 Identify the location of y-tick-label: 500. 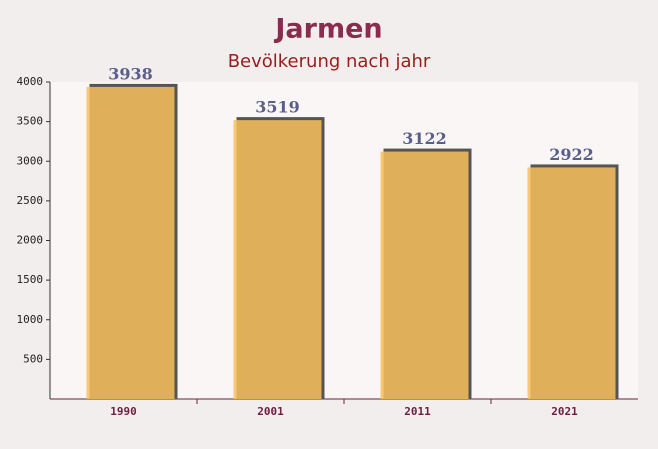
(33, 358).